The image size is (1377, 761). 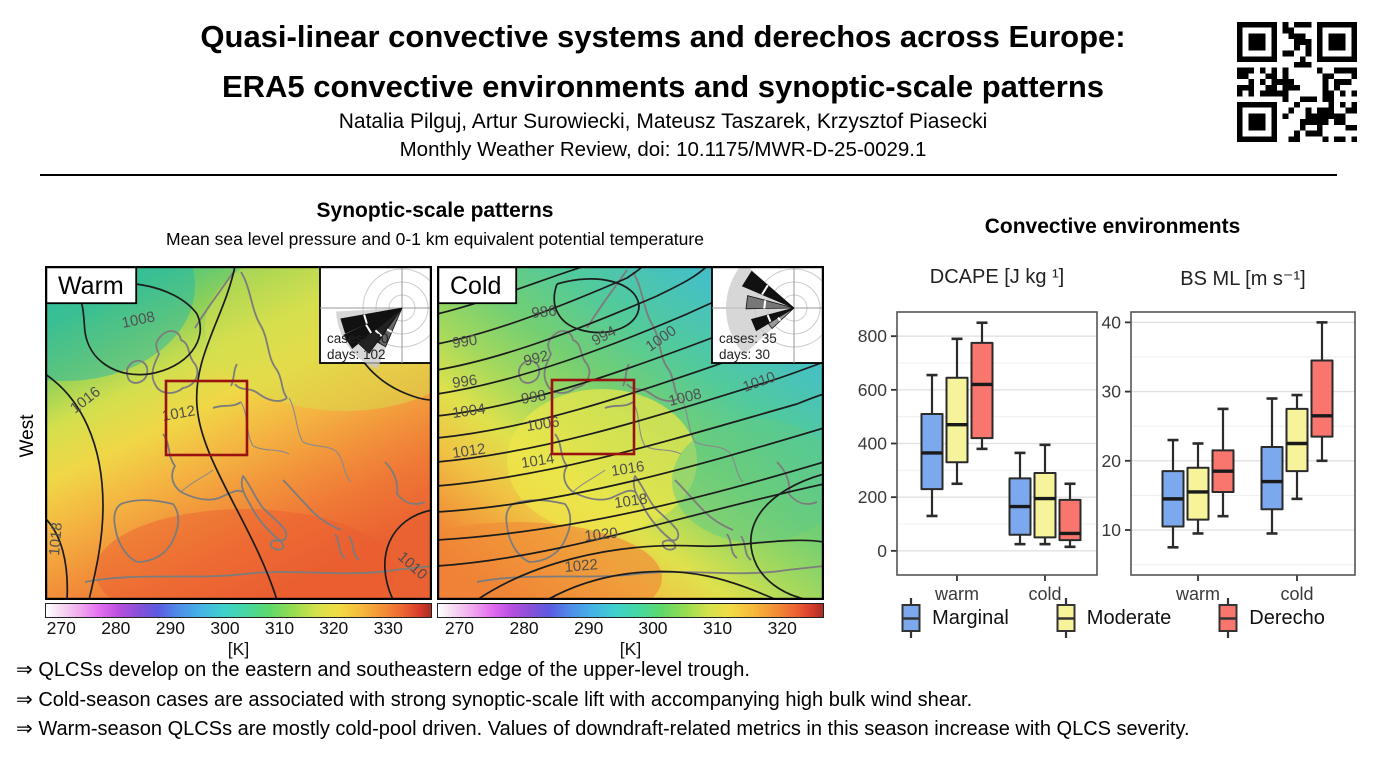 I want to click on row-label-west: West, so click(x=27, y=436).